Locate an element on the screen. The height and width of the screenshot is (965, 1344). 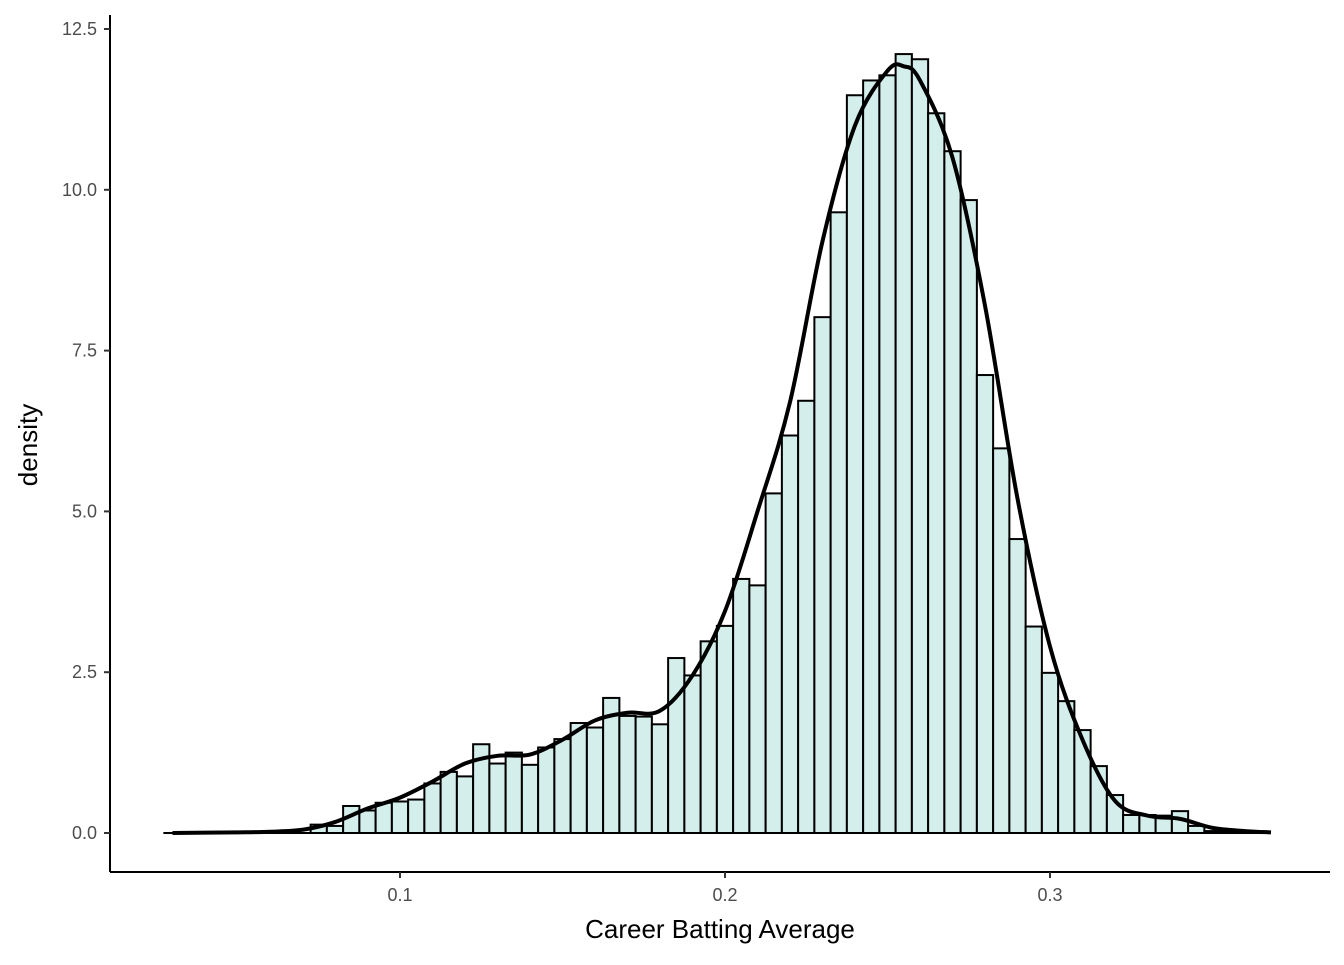
x-tick-label: 0.1 is located at coordinates (399, 895).